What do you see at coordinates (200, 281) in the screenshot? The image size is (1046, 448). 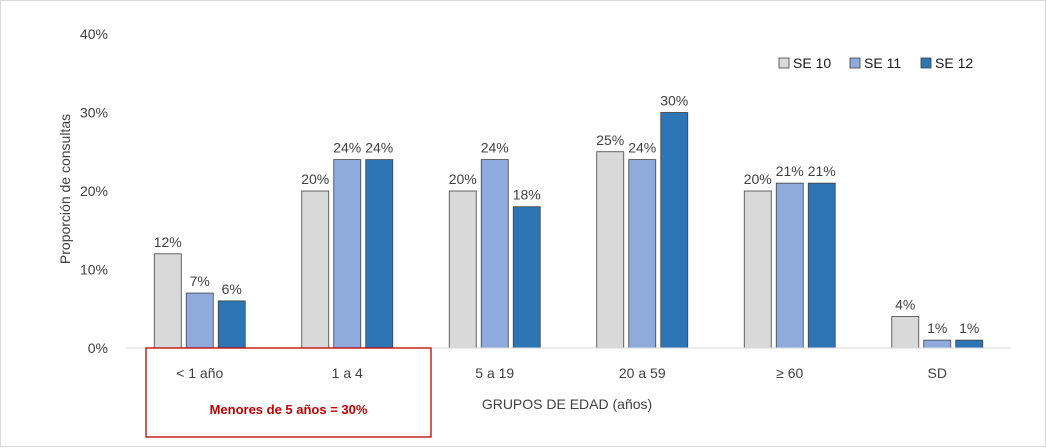 I see `data-label: 7%` at bounding box center [200, 281].